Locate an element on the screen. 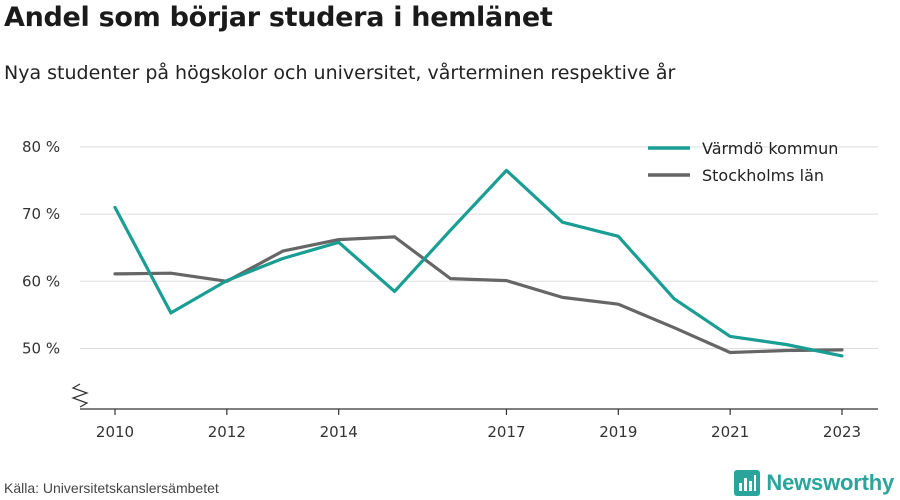 This screenshot has height=500, width=900. x-tick-label: 2021 is located at coordinates (730, 432).